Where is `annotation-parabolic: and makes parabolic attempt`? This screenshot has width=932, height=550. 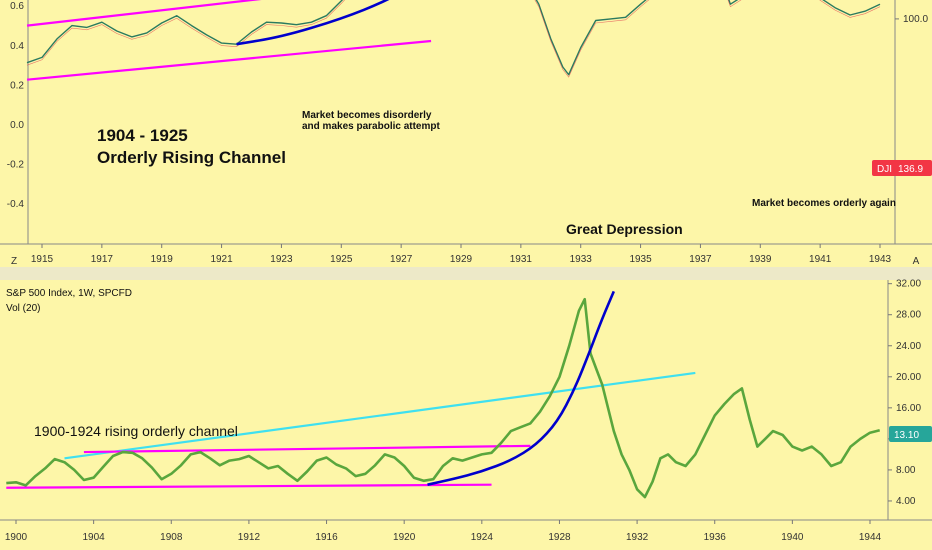 annotation-parabolic: and makes parabolic attempt is located at coordinates (371, 126).